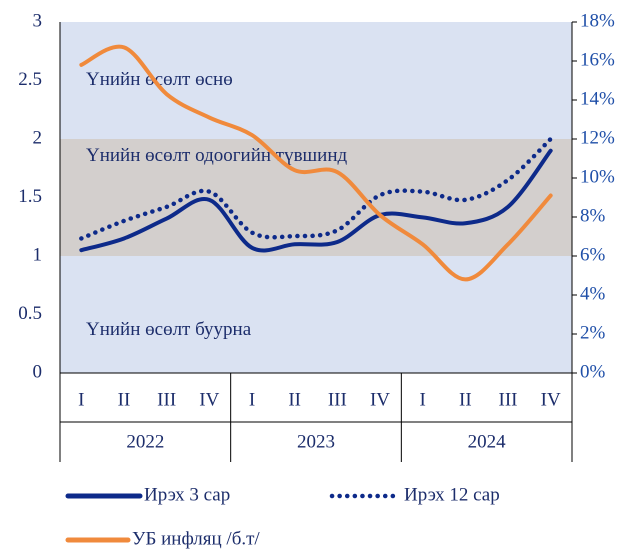 This screenshot has width=636, height=551. What do you see at coordinates (30, 196) in the screenshot?
I see `y-tick-label: 1.5` at bounding box center [30, 196].